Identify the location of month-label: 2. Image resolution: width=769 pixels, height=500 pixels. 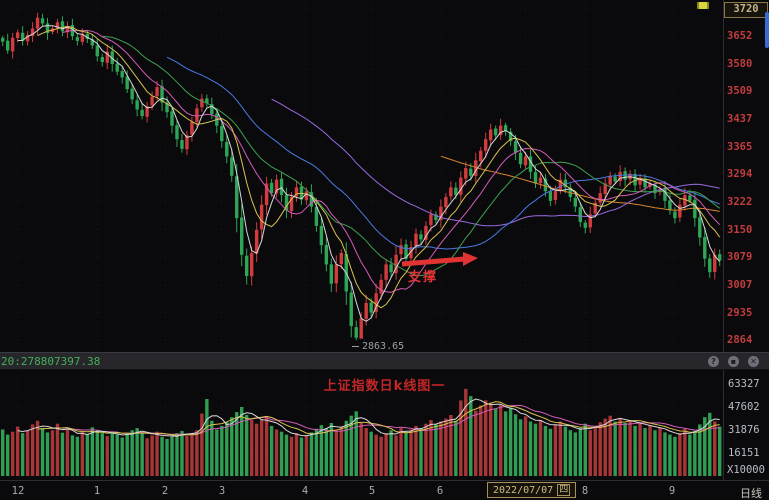
(165, 491).